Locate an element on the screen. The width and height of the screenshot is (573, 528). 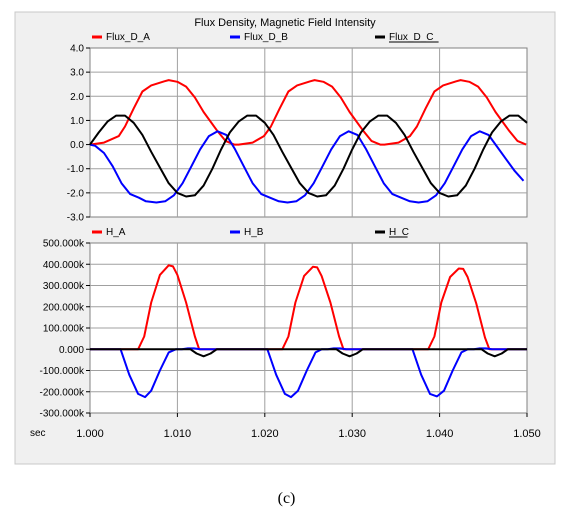
y-tick-label: 4.0 is located at coordinates (77, 49).